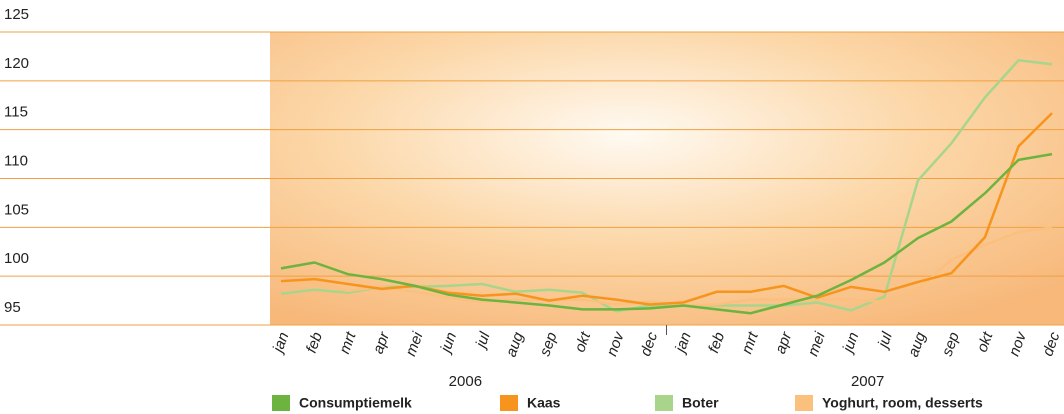  Describe the element at coordinates (465, 381) in the screenshot. I see `year-label: 2006` at that location.